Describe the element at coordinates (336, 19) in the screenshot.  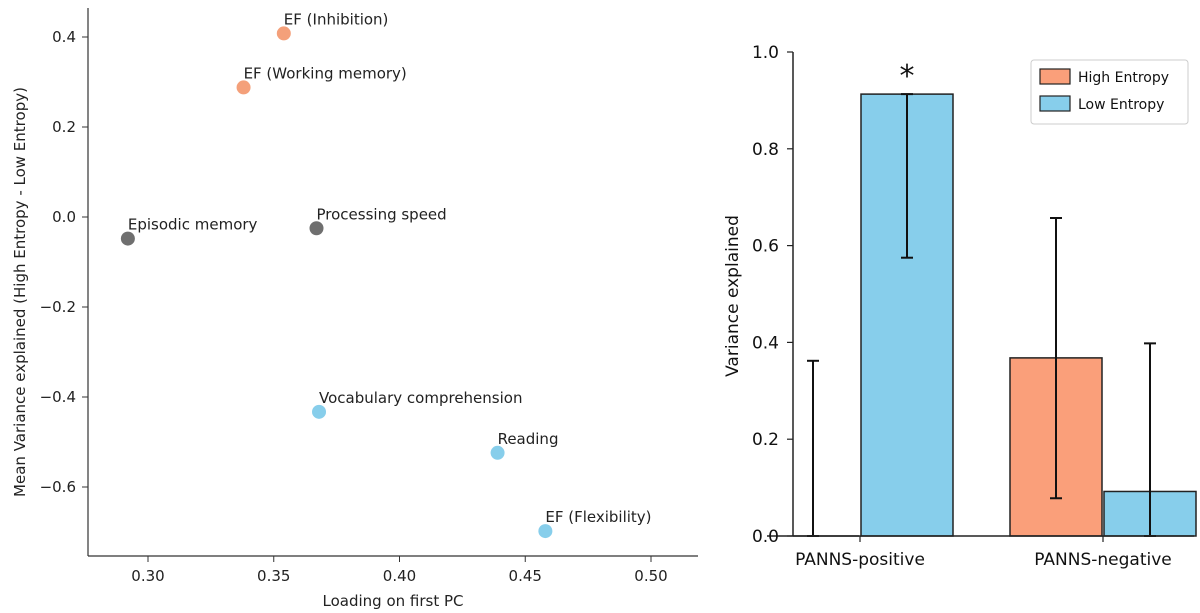
I see `point-label: EF (Inhibition)` at that location.